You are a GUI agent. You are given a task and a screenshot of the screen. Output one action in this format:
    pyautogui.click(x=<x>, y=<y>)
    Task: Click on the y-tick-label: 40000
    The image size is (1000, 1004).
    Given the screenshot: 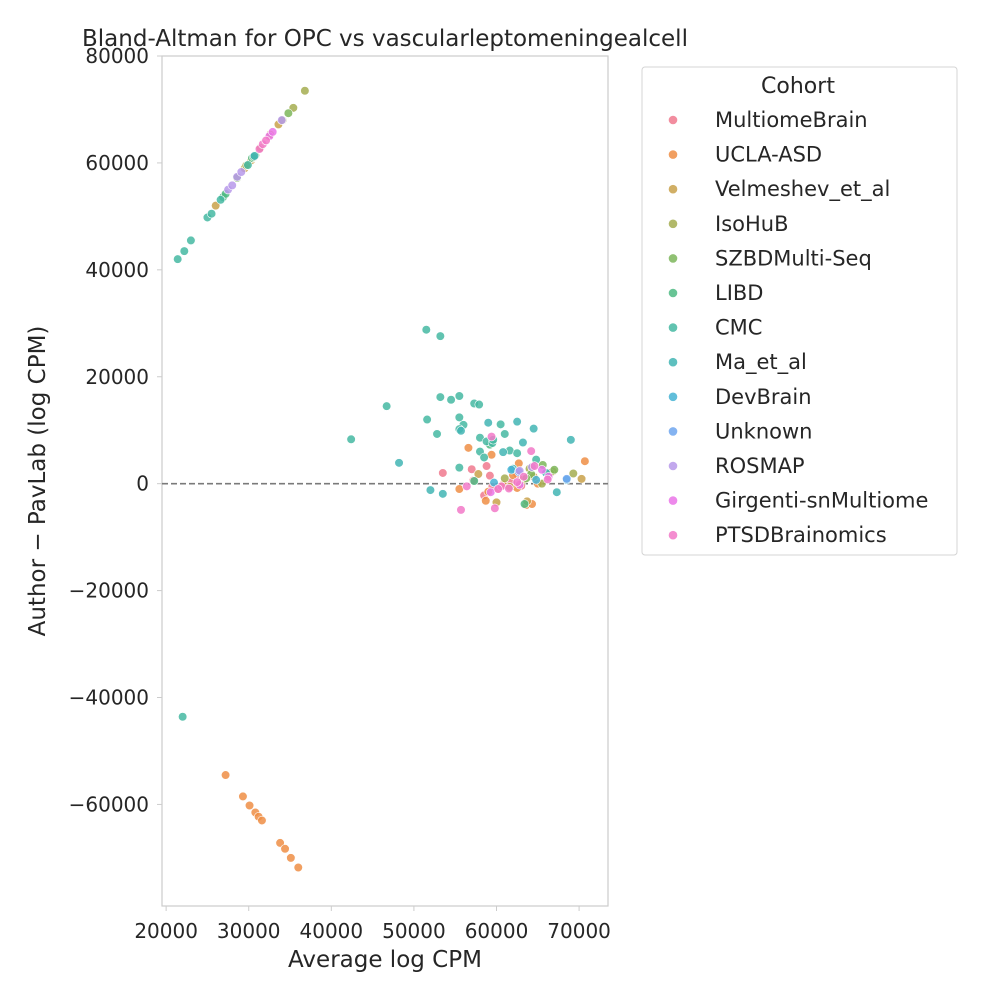 What is the action you would take?
    pyautogui.click(x=117, y=270)
    